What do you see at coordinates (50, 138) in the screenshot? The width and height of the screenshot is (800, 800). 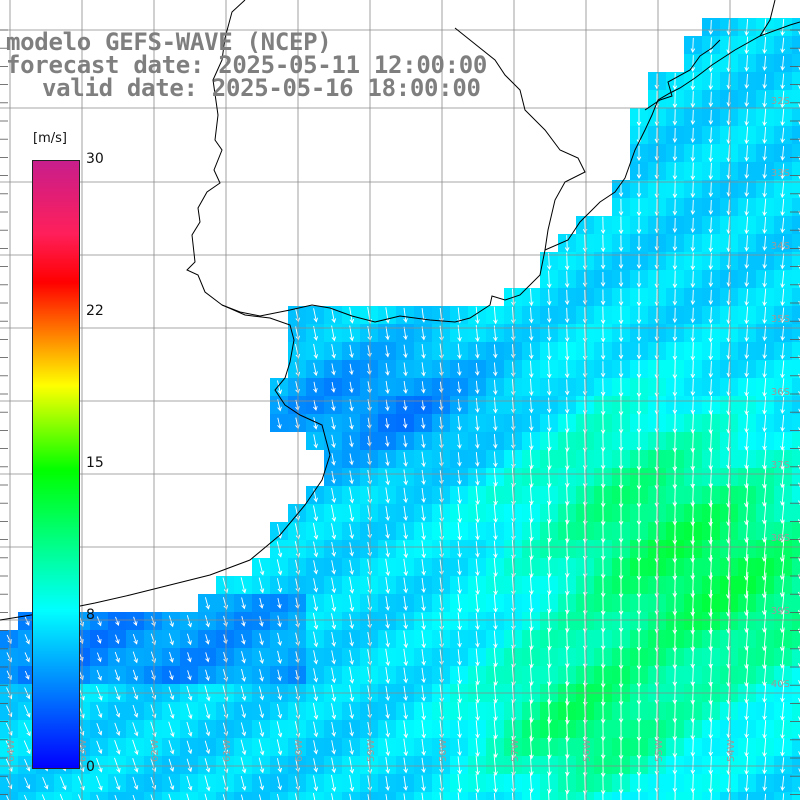 I see `colorbar-unit: [m/s]` at bounding box center [50, 138].